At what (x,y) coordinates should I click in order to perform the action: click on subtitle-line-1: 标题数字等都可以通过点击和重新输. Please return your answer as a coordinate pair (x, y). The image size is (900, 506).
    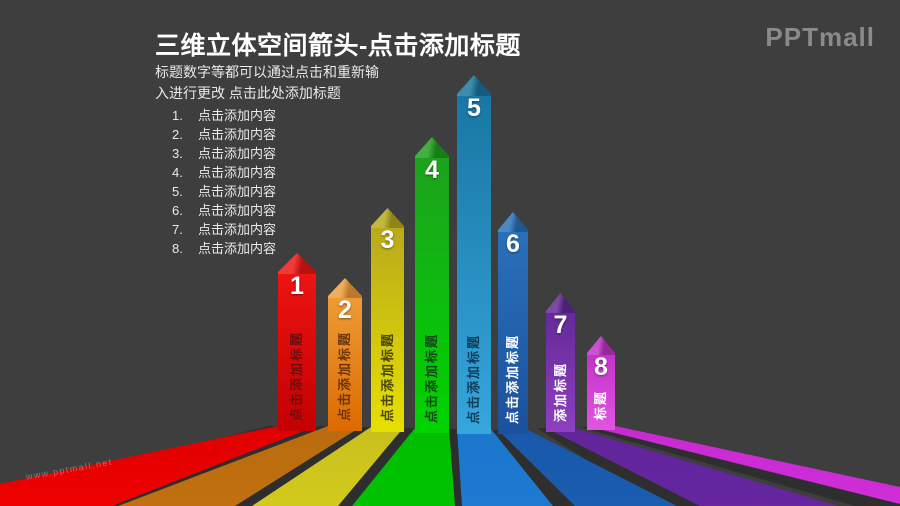
    Looking at the image, I should click on (267, 72).